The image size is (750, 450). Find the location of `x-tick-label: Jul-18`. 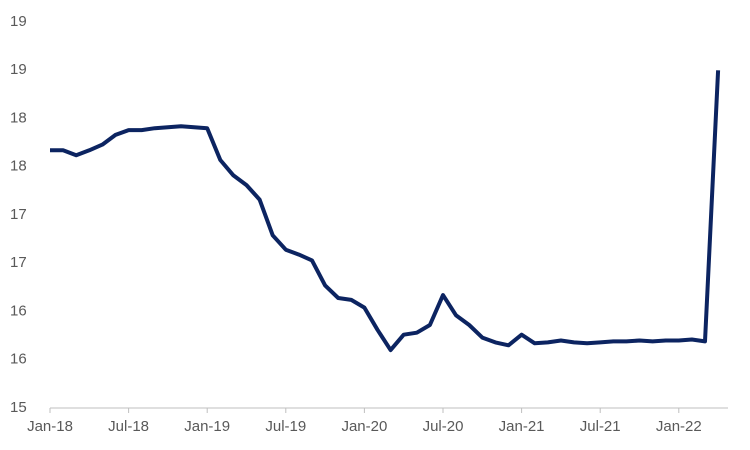

x-tick-label: Jul-18 is located at coordinates (128, 426).